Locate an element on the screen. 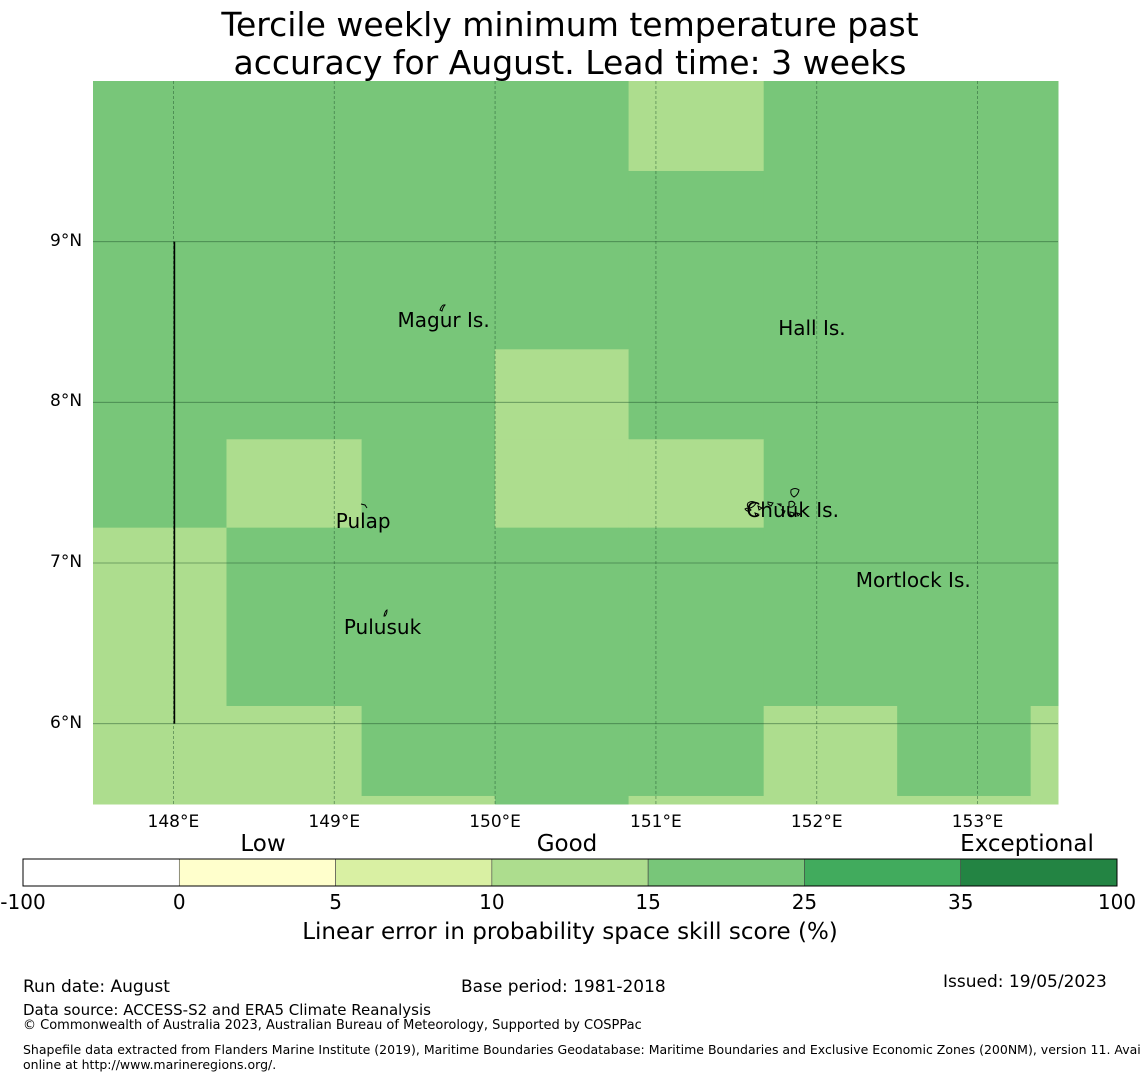  run-date: Run date: August is located at coordinates (96, 987).